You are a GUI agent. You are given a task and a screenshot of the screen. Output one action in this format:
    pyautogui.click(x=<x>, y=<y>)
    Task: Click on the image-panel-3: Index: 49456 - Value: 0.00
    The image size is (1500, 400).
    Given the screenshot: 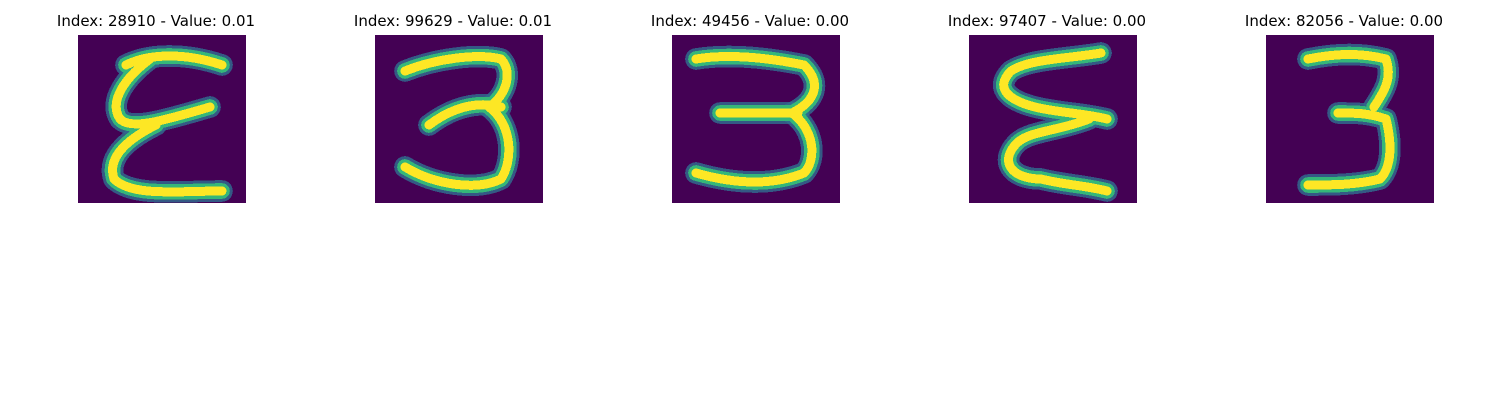 What is the action you would take?
    pyautogui.click(x=750, y=105)
    